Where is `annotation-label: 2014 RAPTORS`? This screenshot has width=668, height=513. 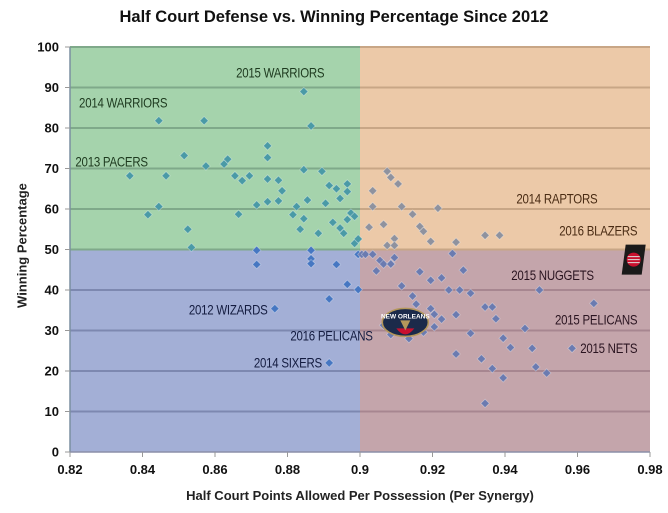
annotation-label: 2014 RAPTORS is located at coordinates (556, 199).